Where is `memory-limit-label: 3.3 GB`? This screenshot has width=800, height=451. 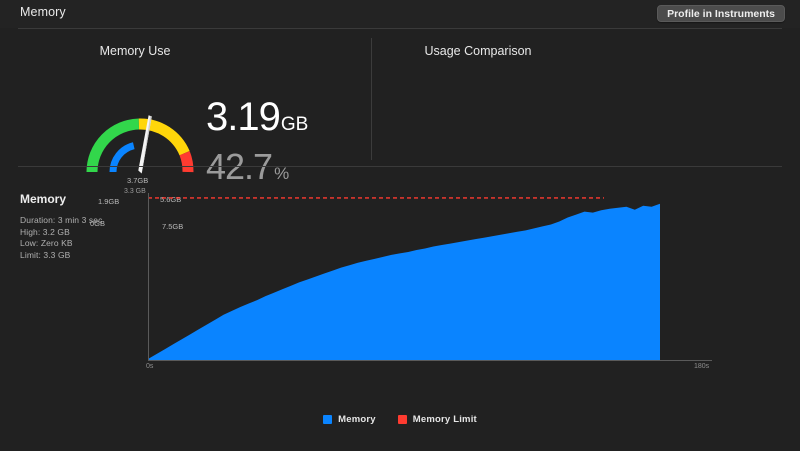 memory-limit-label: 3.3 GB is located at coordinates (135, 191).